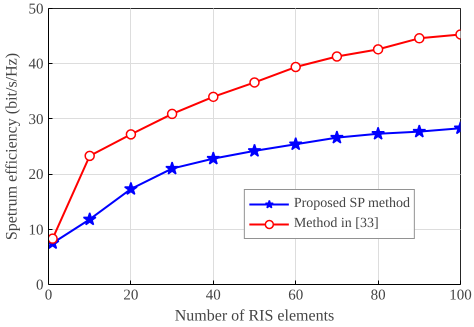  I want to click on y-tick-label: 50, so click(36, 10).